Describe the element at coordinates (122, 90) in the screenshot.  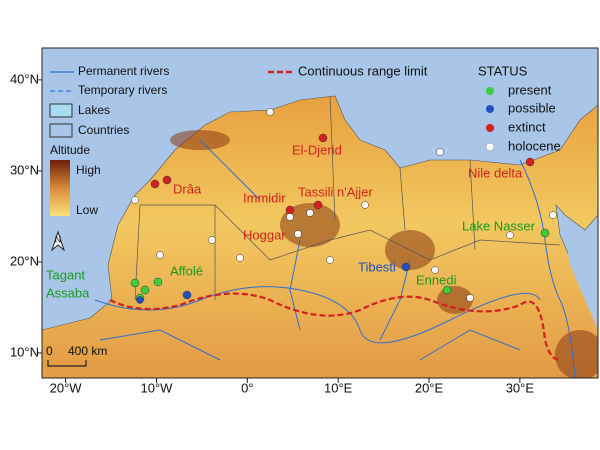
I see `legend-label: Temporary rivers` at that location.